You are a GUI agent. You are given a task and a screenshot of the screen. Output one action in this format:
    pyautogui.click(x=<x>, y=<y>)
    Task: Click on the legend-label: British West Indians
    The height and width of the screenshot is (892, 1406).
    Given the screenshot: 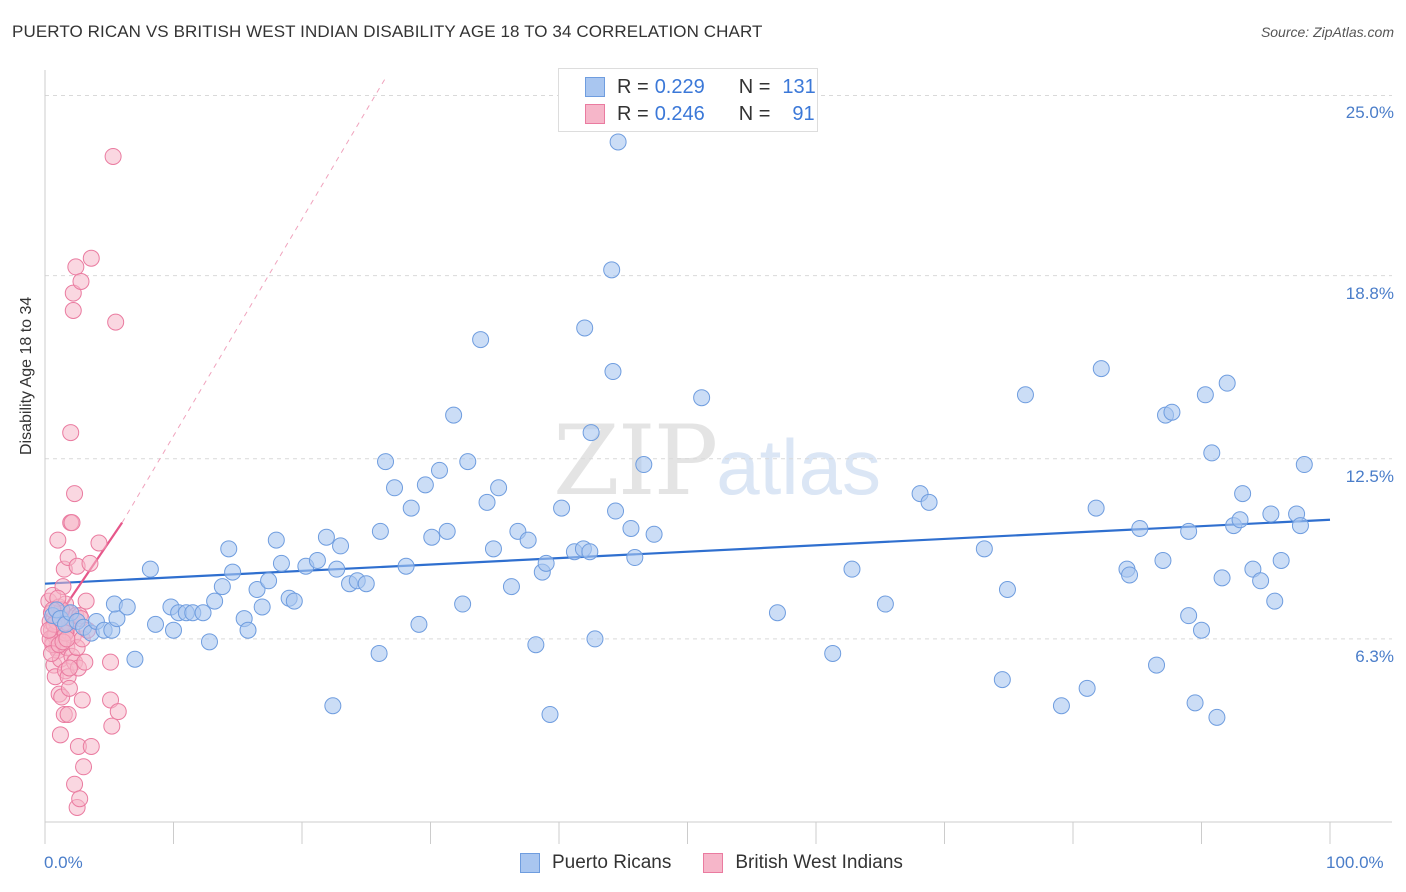 What is the action you would take?
    pyautogui.click(x=819, y=862)
    